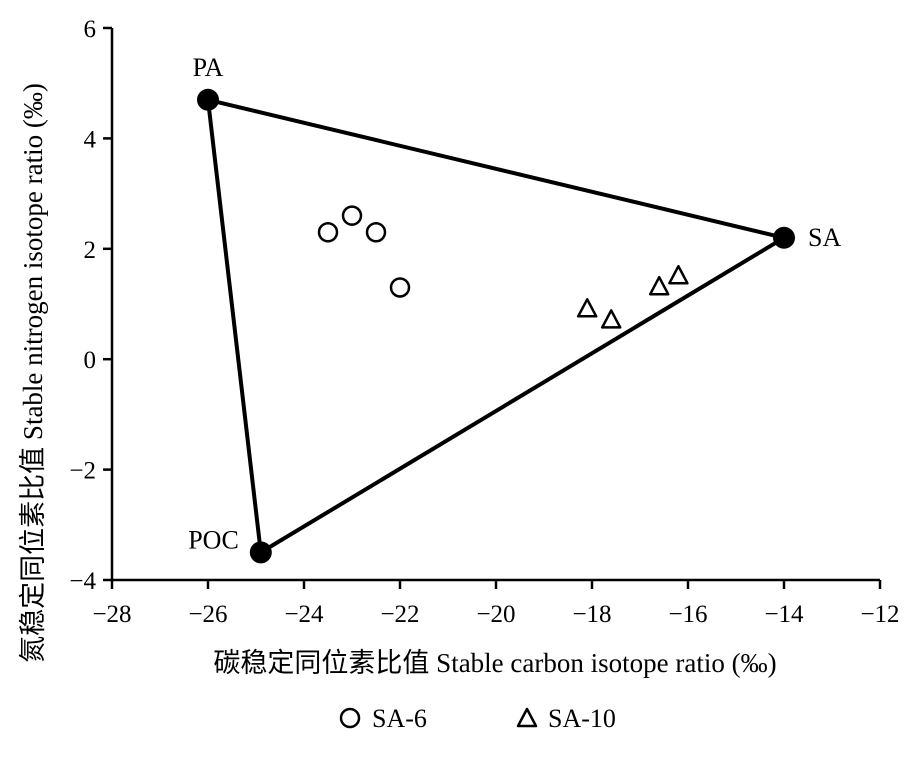 This screenshot has width=917, height=757. I want to click on legend-circle-marker, so click(350, 718).